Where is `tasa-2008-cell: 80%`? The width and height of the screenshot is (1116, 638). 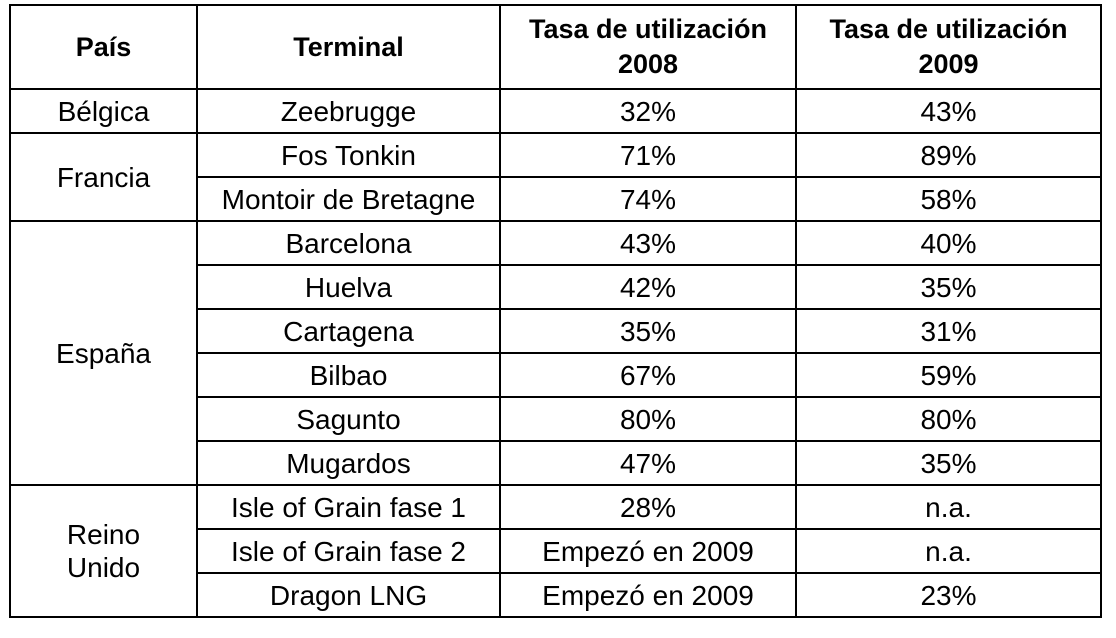 tasa-2008-cell: 80% is located at coordinates (648, 419).